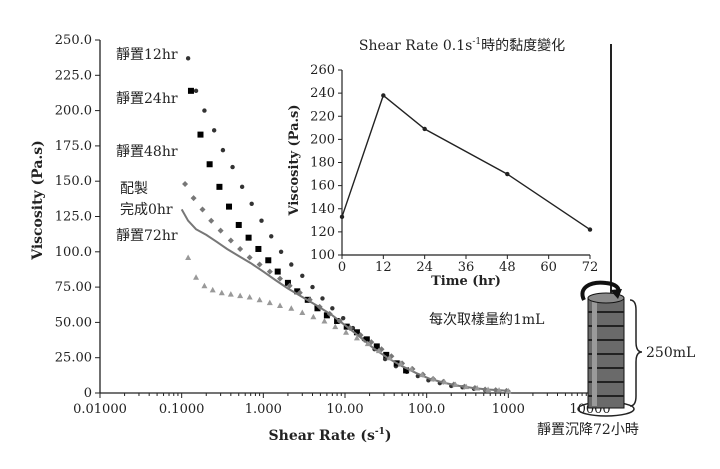  What do you see at coordinates (73, 75) in the screenshot?
I see `main-y-tick-label: 225.0` at bounding box center [73, 75].